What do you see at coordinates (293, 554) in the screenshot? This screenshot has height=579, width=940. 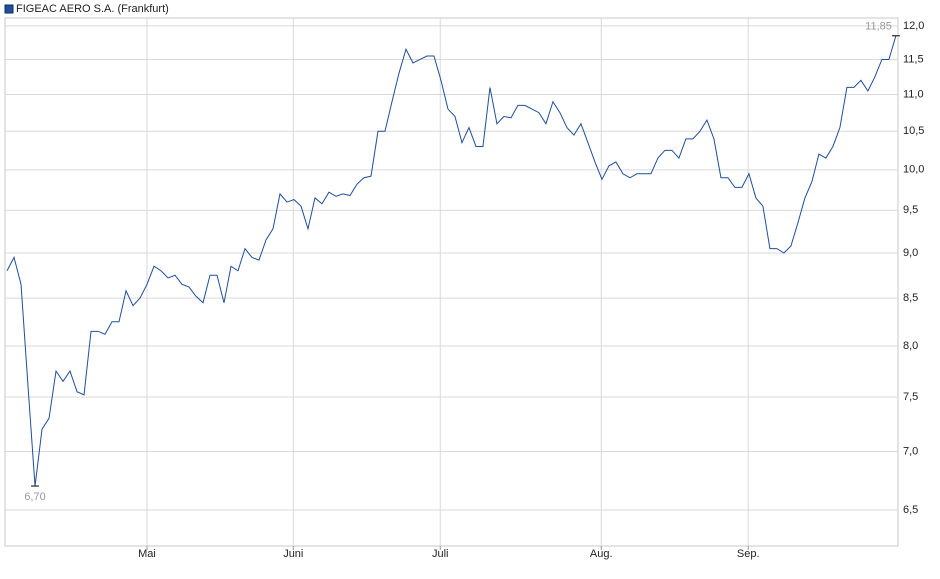 I see `x-tick-label: Juni` at bounding box center [293, 554].